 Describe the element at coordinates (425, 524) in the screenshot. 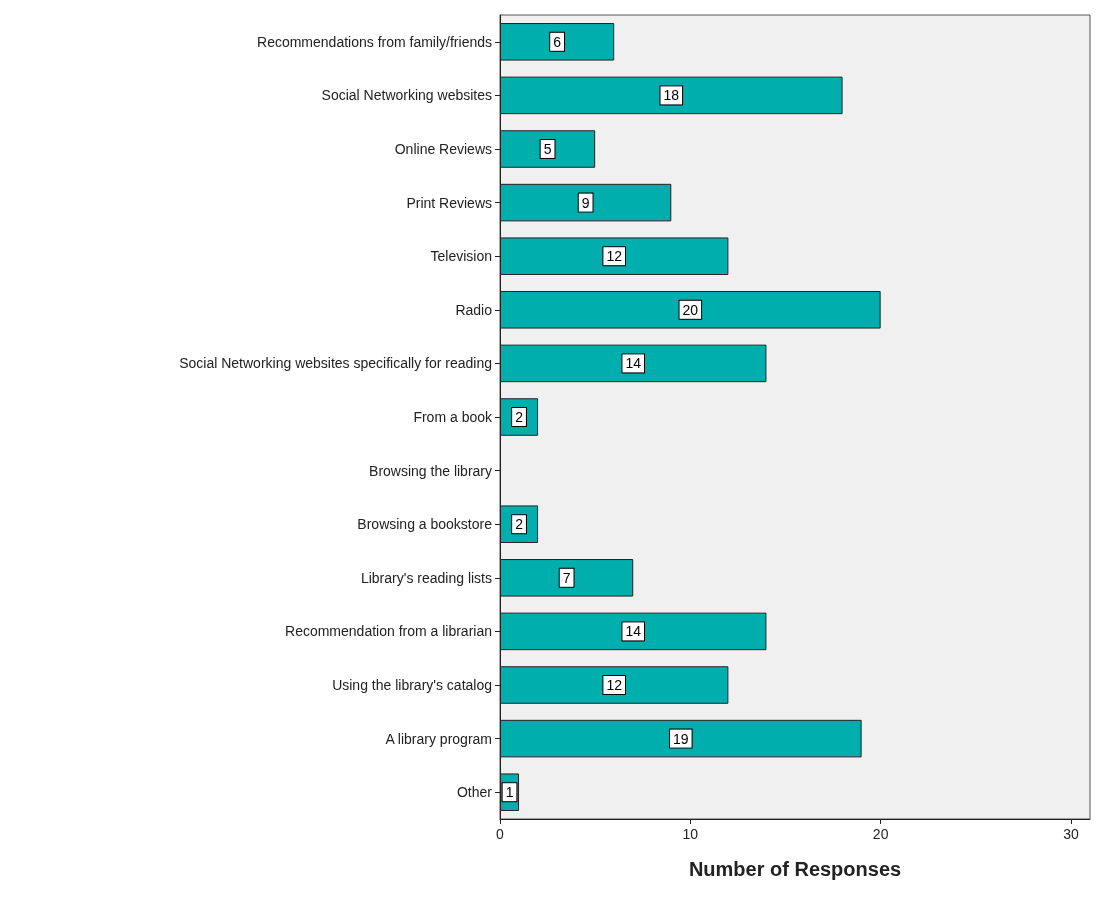

I see `y-tick-label: Browsing a bookstore` at that location.